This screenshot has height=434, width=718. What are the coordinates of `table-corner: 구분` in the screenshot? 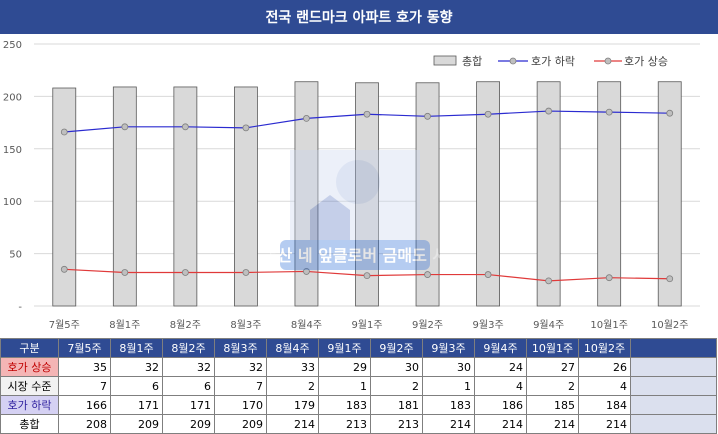 It's located at (29, 348).